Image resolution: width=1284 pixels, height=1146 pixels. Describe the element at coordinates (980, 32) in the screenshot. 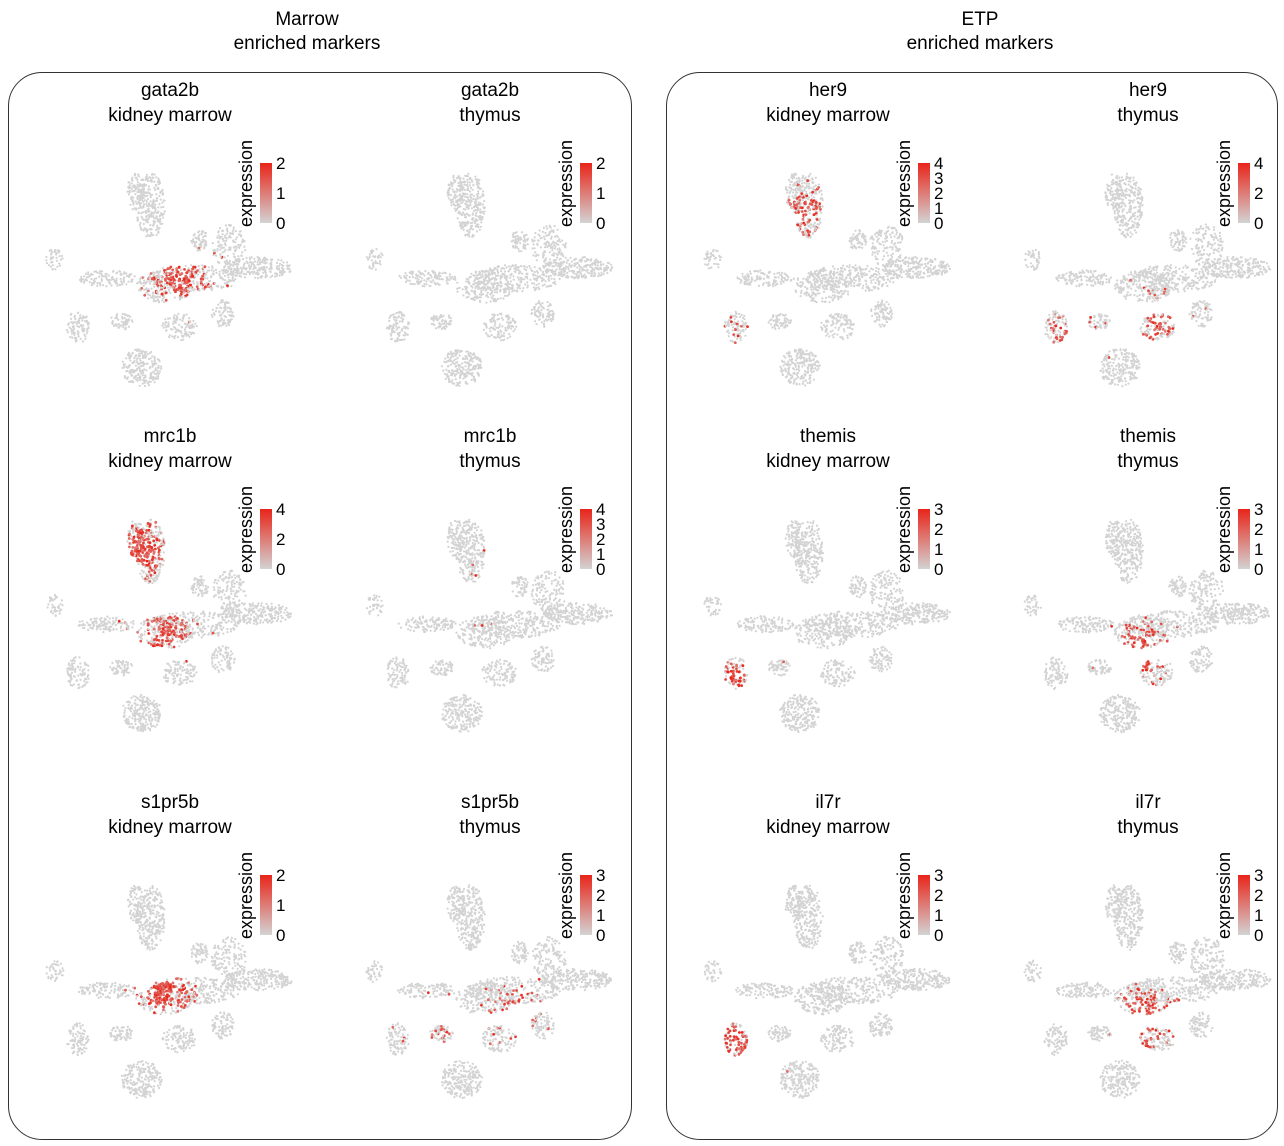

I see `etp-group-title: ETP enriched markers` at that location.